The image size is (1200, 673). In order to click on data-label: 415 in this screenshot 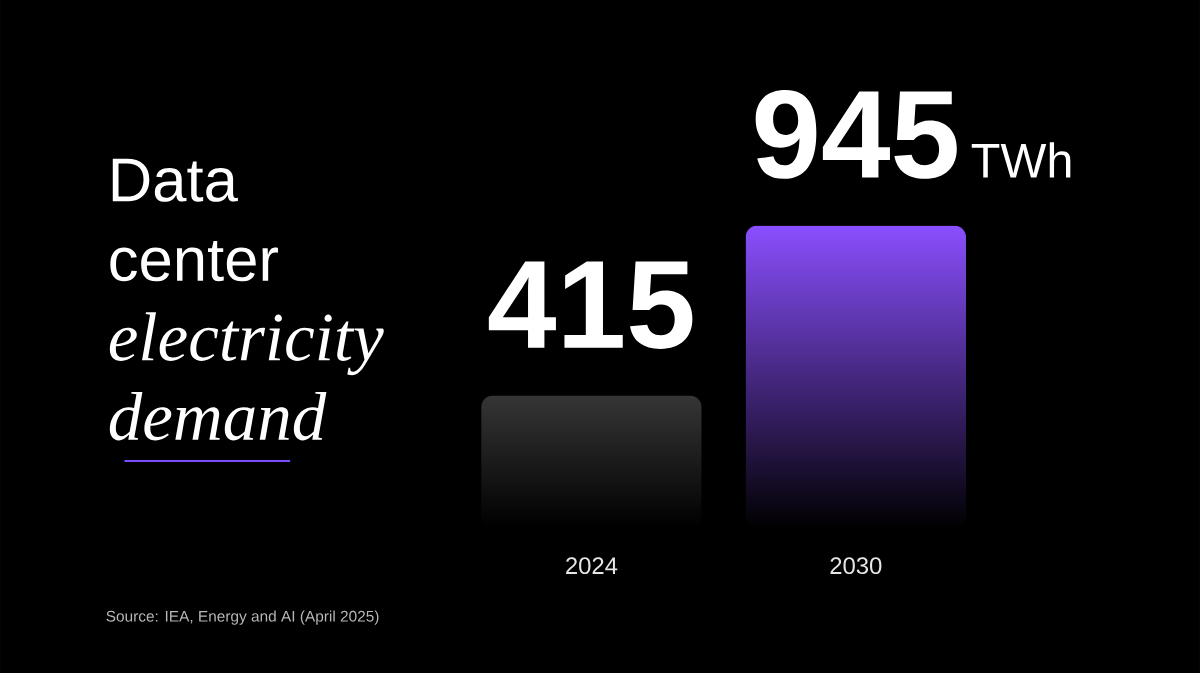, I will do `click(590, 305)`.